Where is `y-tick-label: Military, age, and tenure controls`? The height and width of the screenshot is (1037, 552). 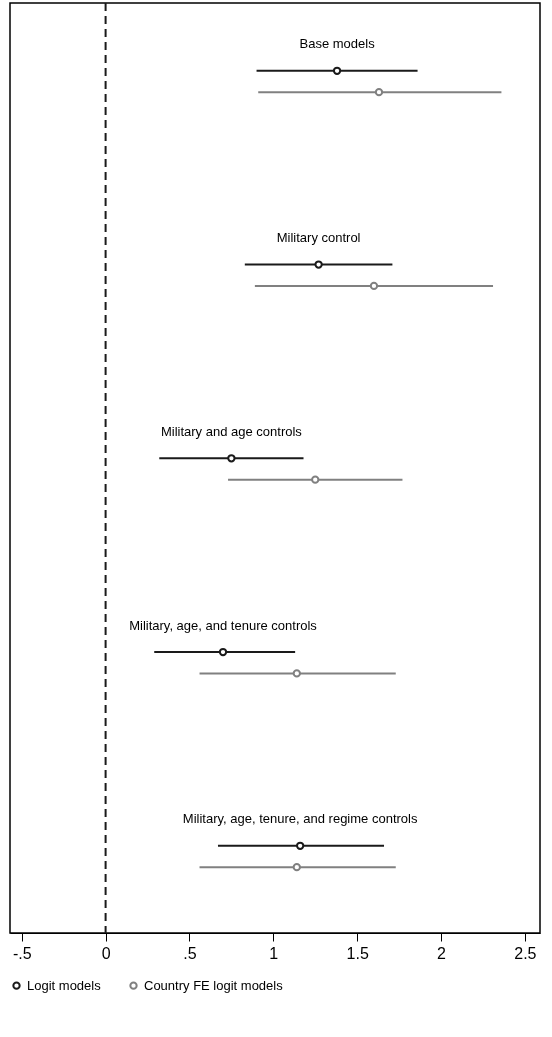 y-tick-label: Military, age, and tenure controls is located at coordinates (223, 625).